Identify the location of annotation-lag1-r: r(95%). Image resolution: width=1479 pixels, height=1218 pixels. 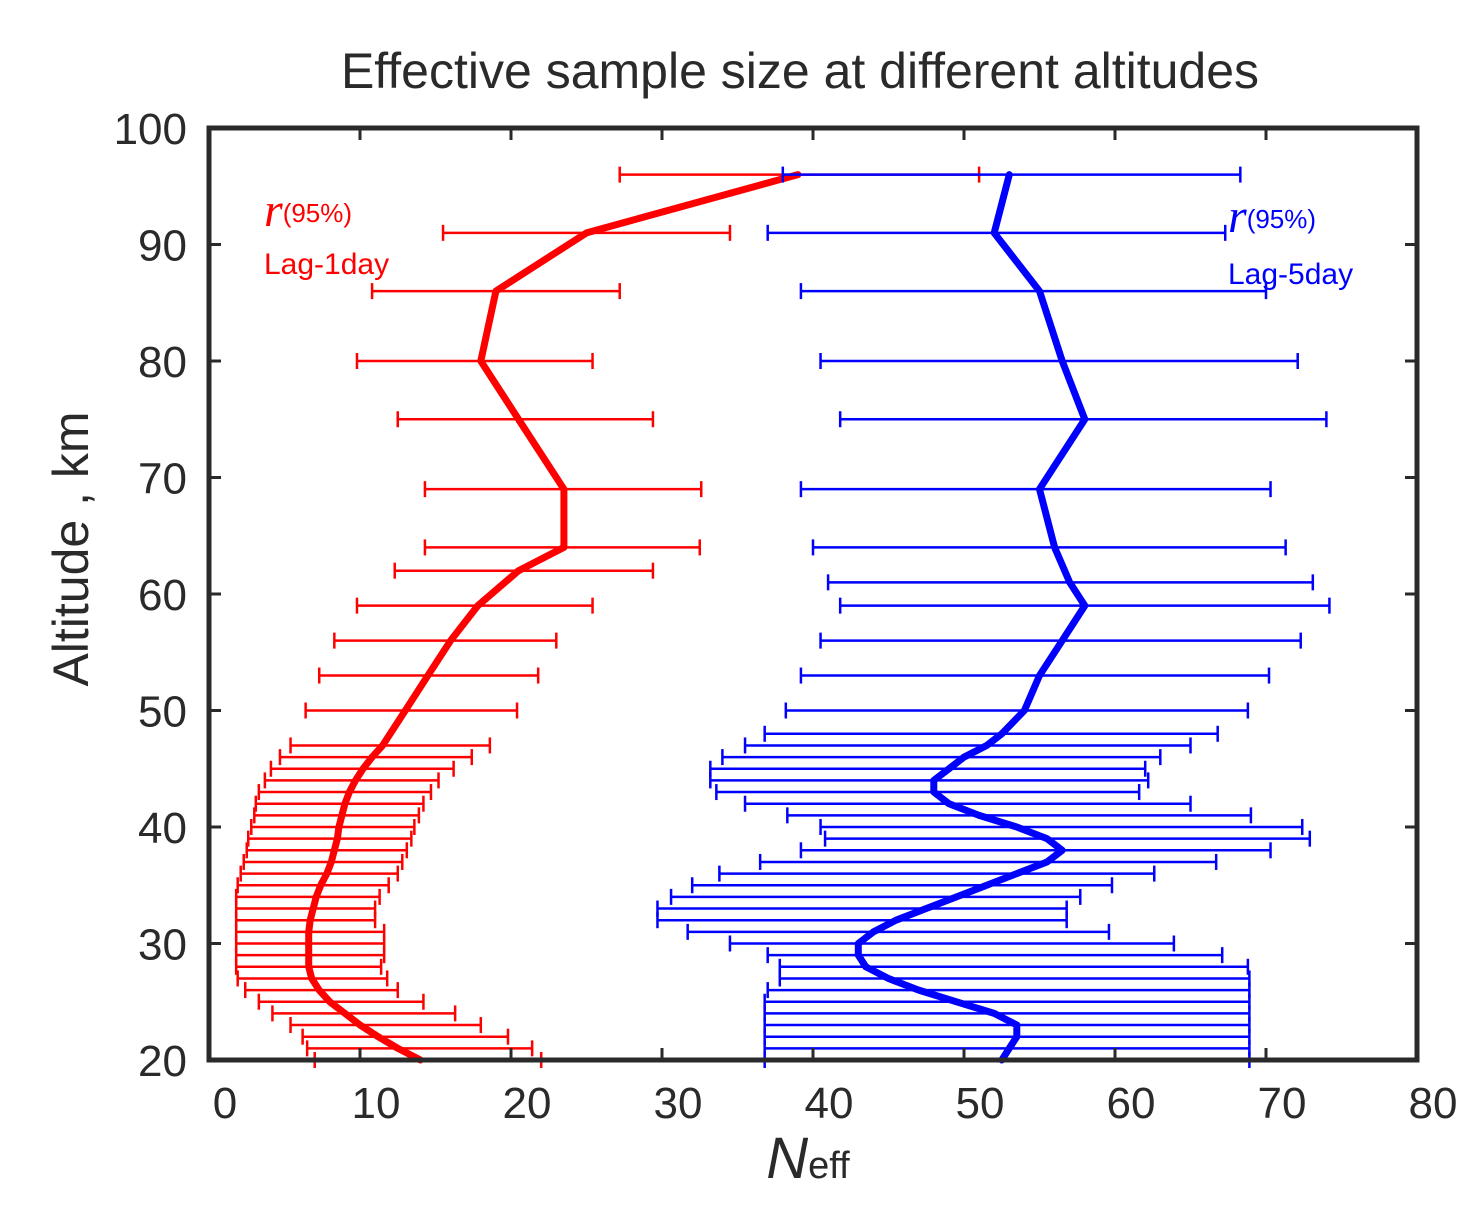
(308, 210).